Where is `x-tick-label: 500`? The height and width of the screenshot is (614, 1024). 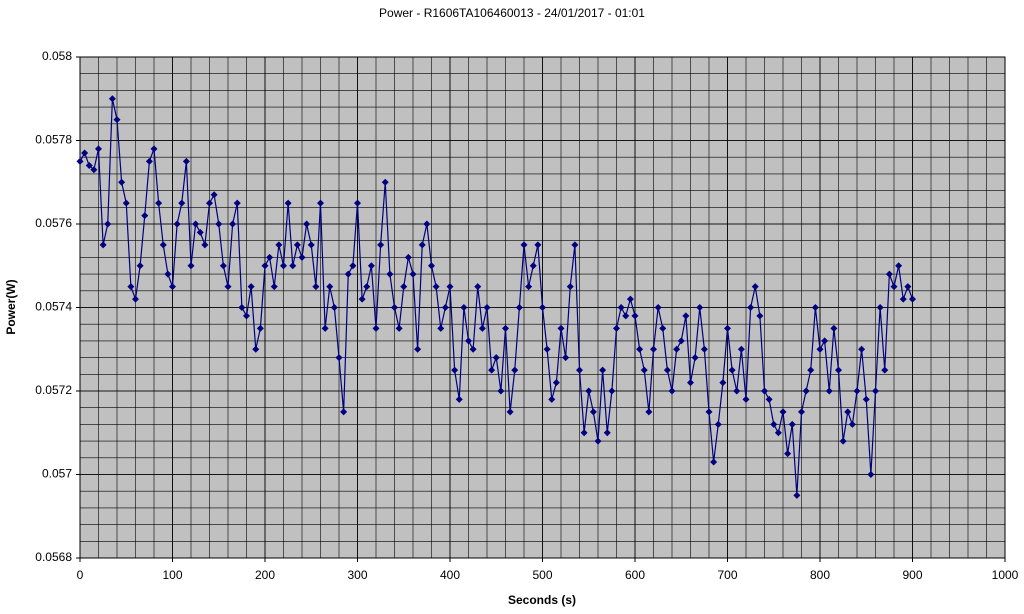 x-tick-label: 500 is located at coordinates (542, 575).